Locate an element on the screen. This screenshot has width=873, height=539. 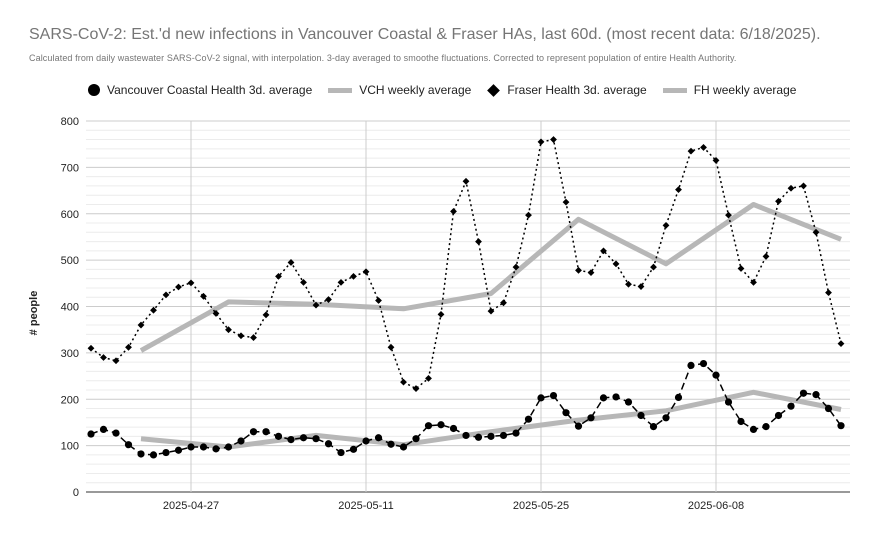
y-tick-label: 700 is located at coordinates (70, 168).